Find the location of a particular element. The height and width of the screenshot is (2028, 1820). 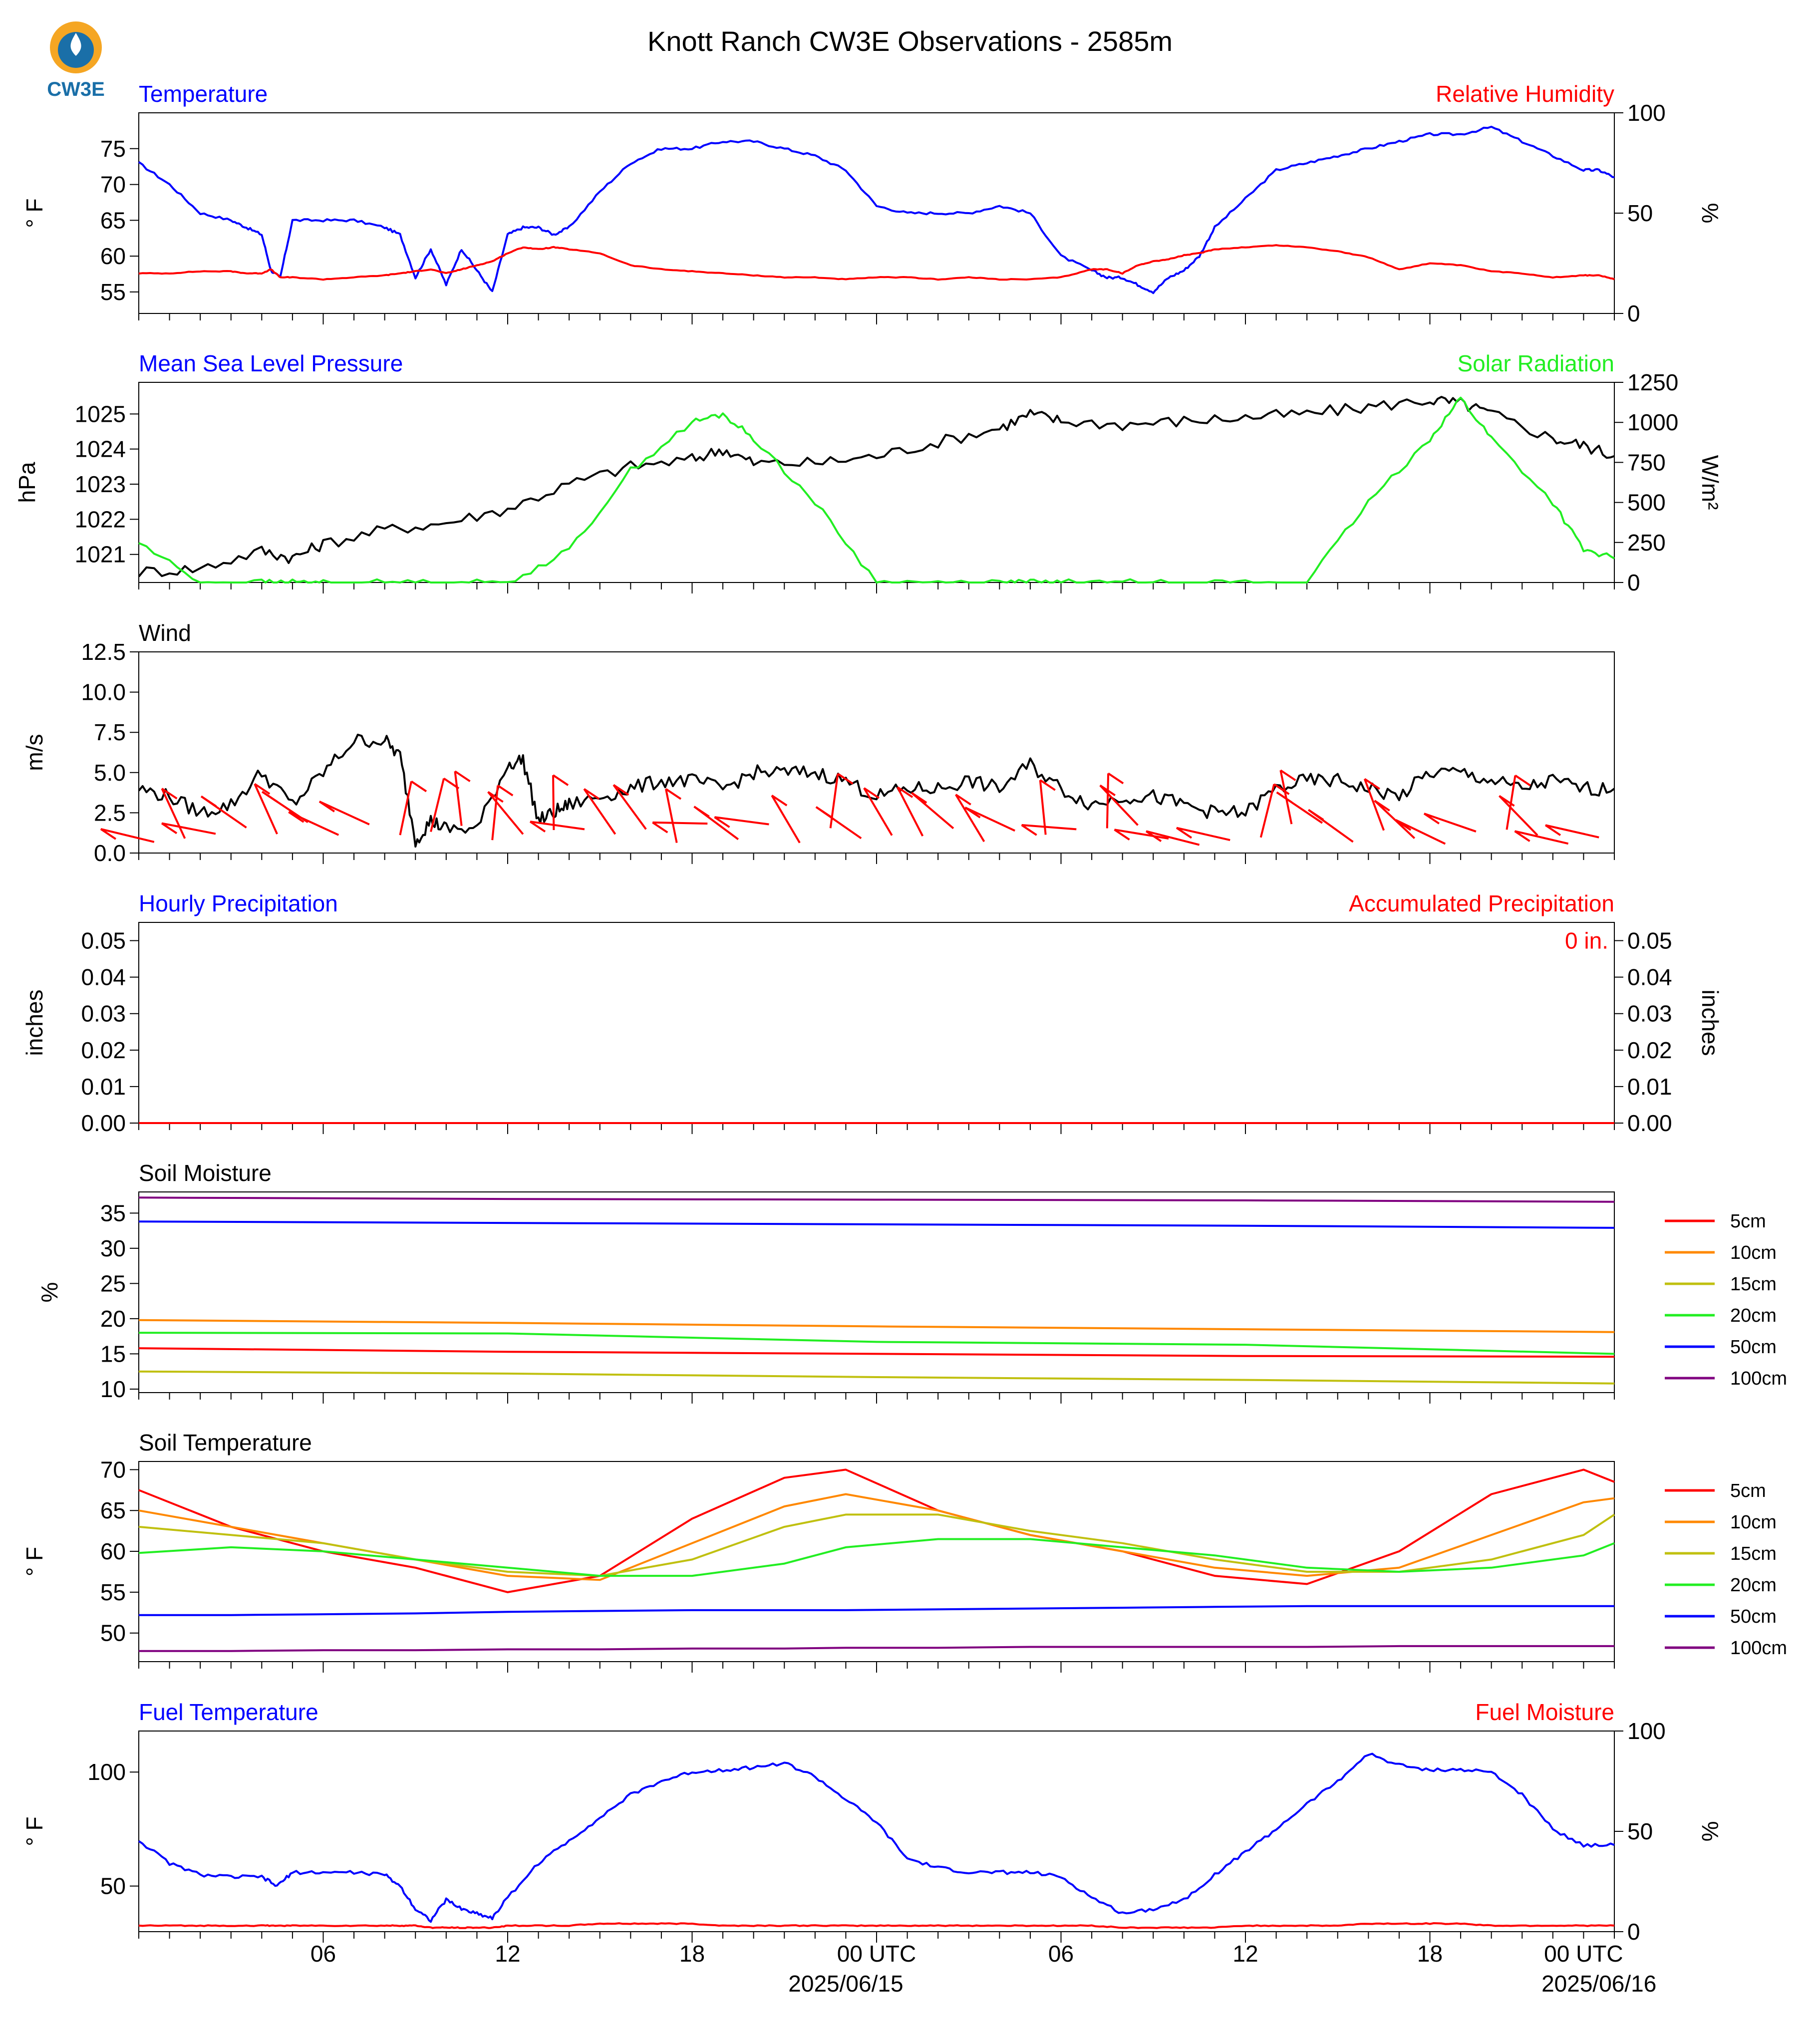

legend: 5cm 10cm 15cm 20cm 50cm 100cm is located at coordinates (1726, 1300).